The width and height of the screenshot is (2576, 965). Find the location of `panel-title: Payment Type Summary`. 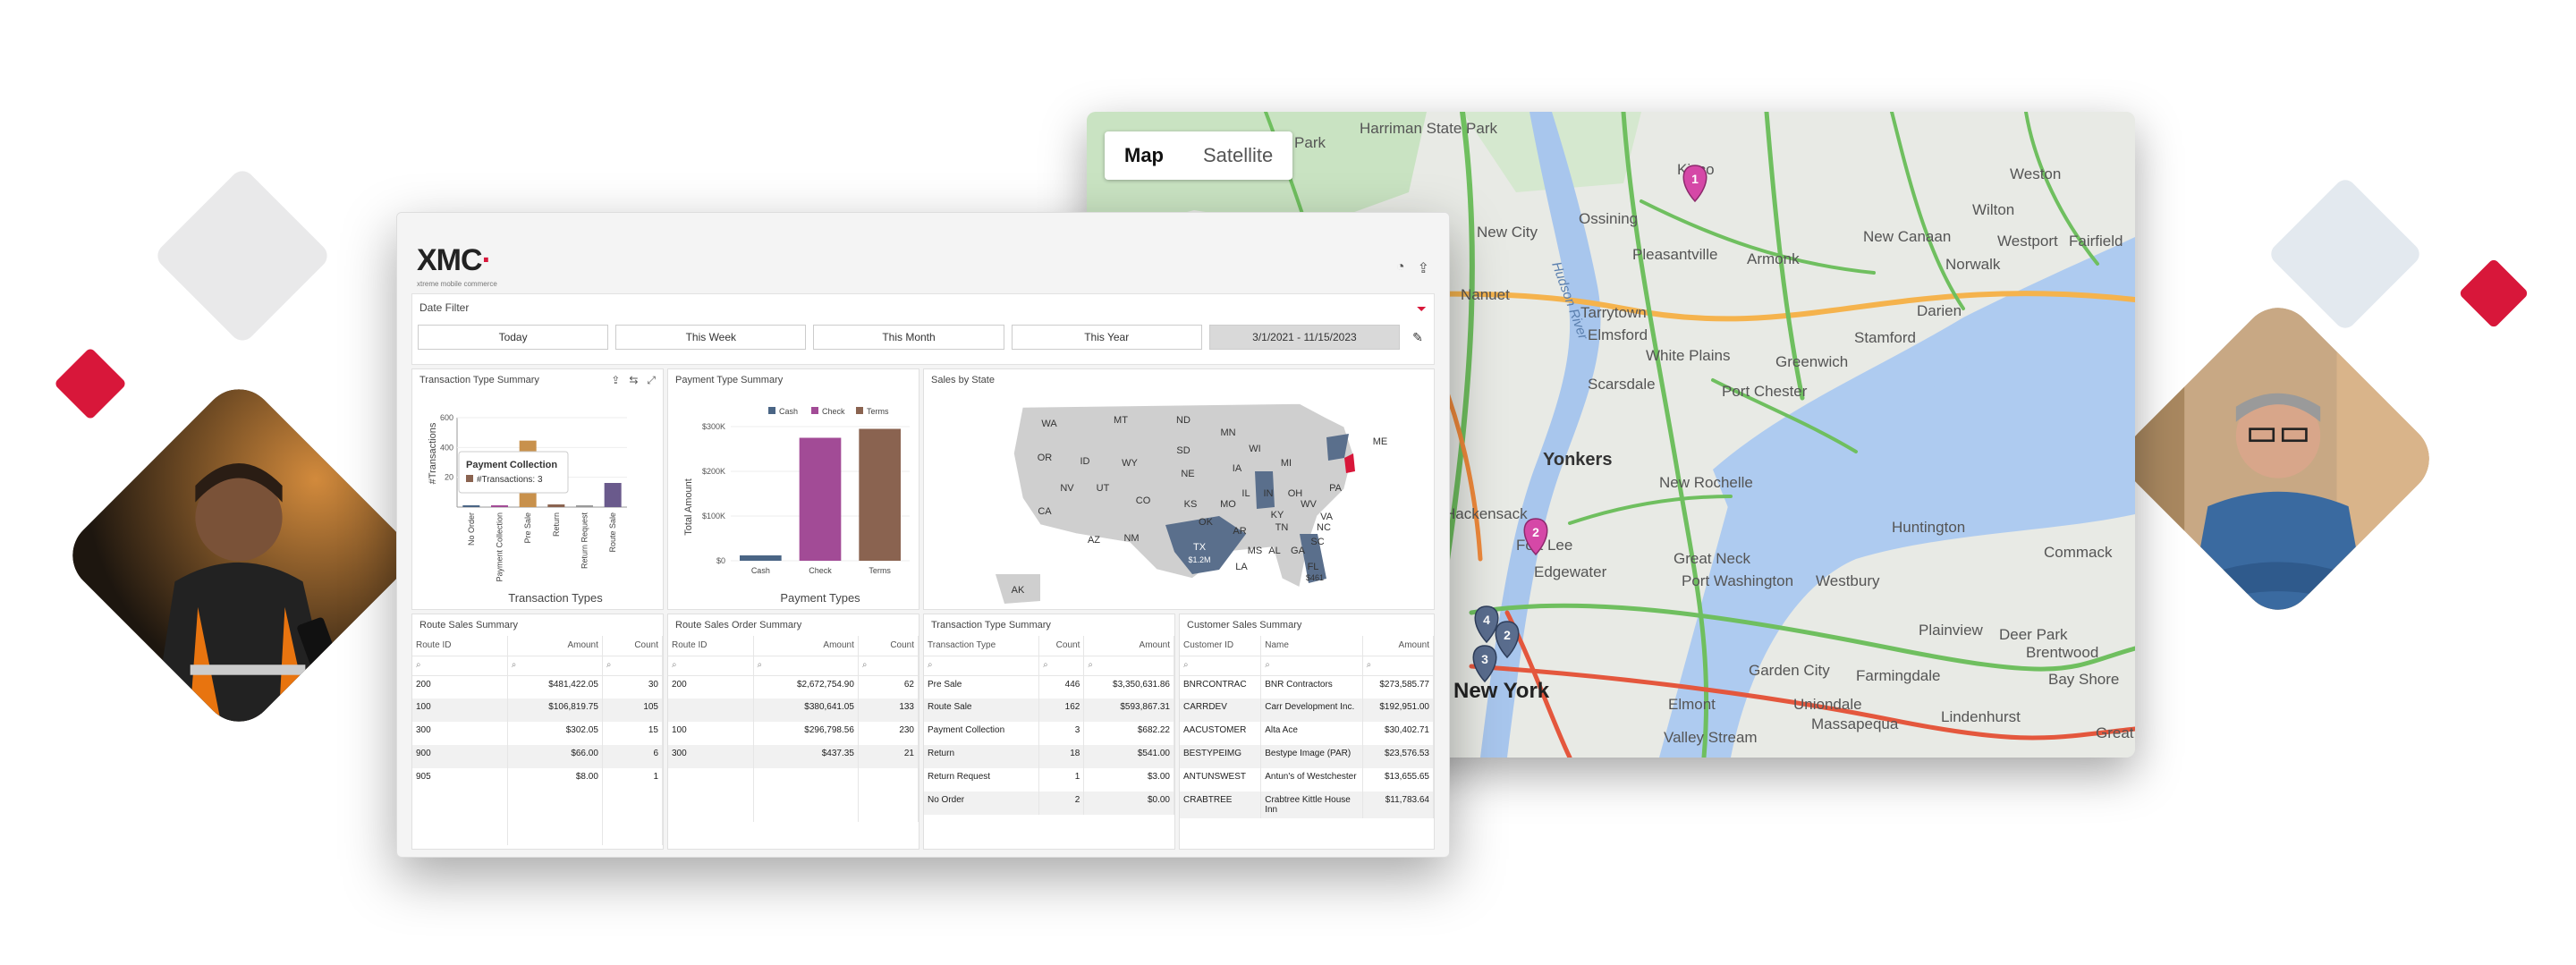

panel-title: Payment Type Summary is located at coordinates (729, 380).